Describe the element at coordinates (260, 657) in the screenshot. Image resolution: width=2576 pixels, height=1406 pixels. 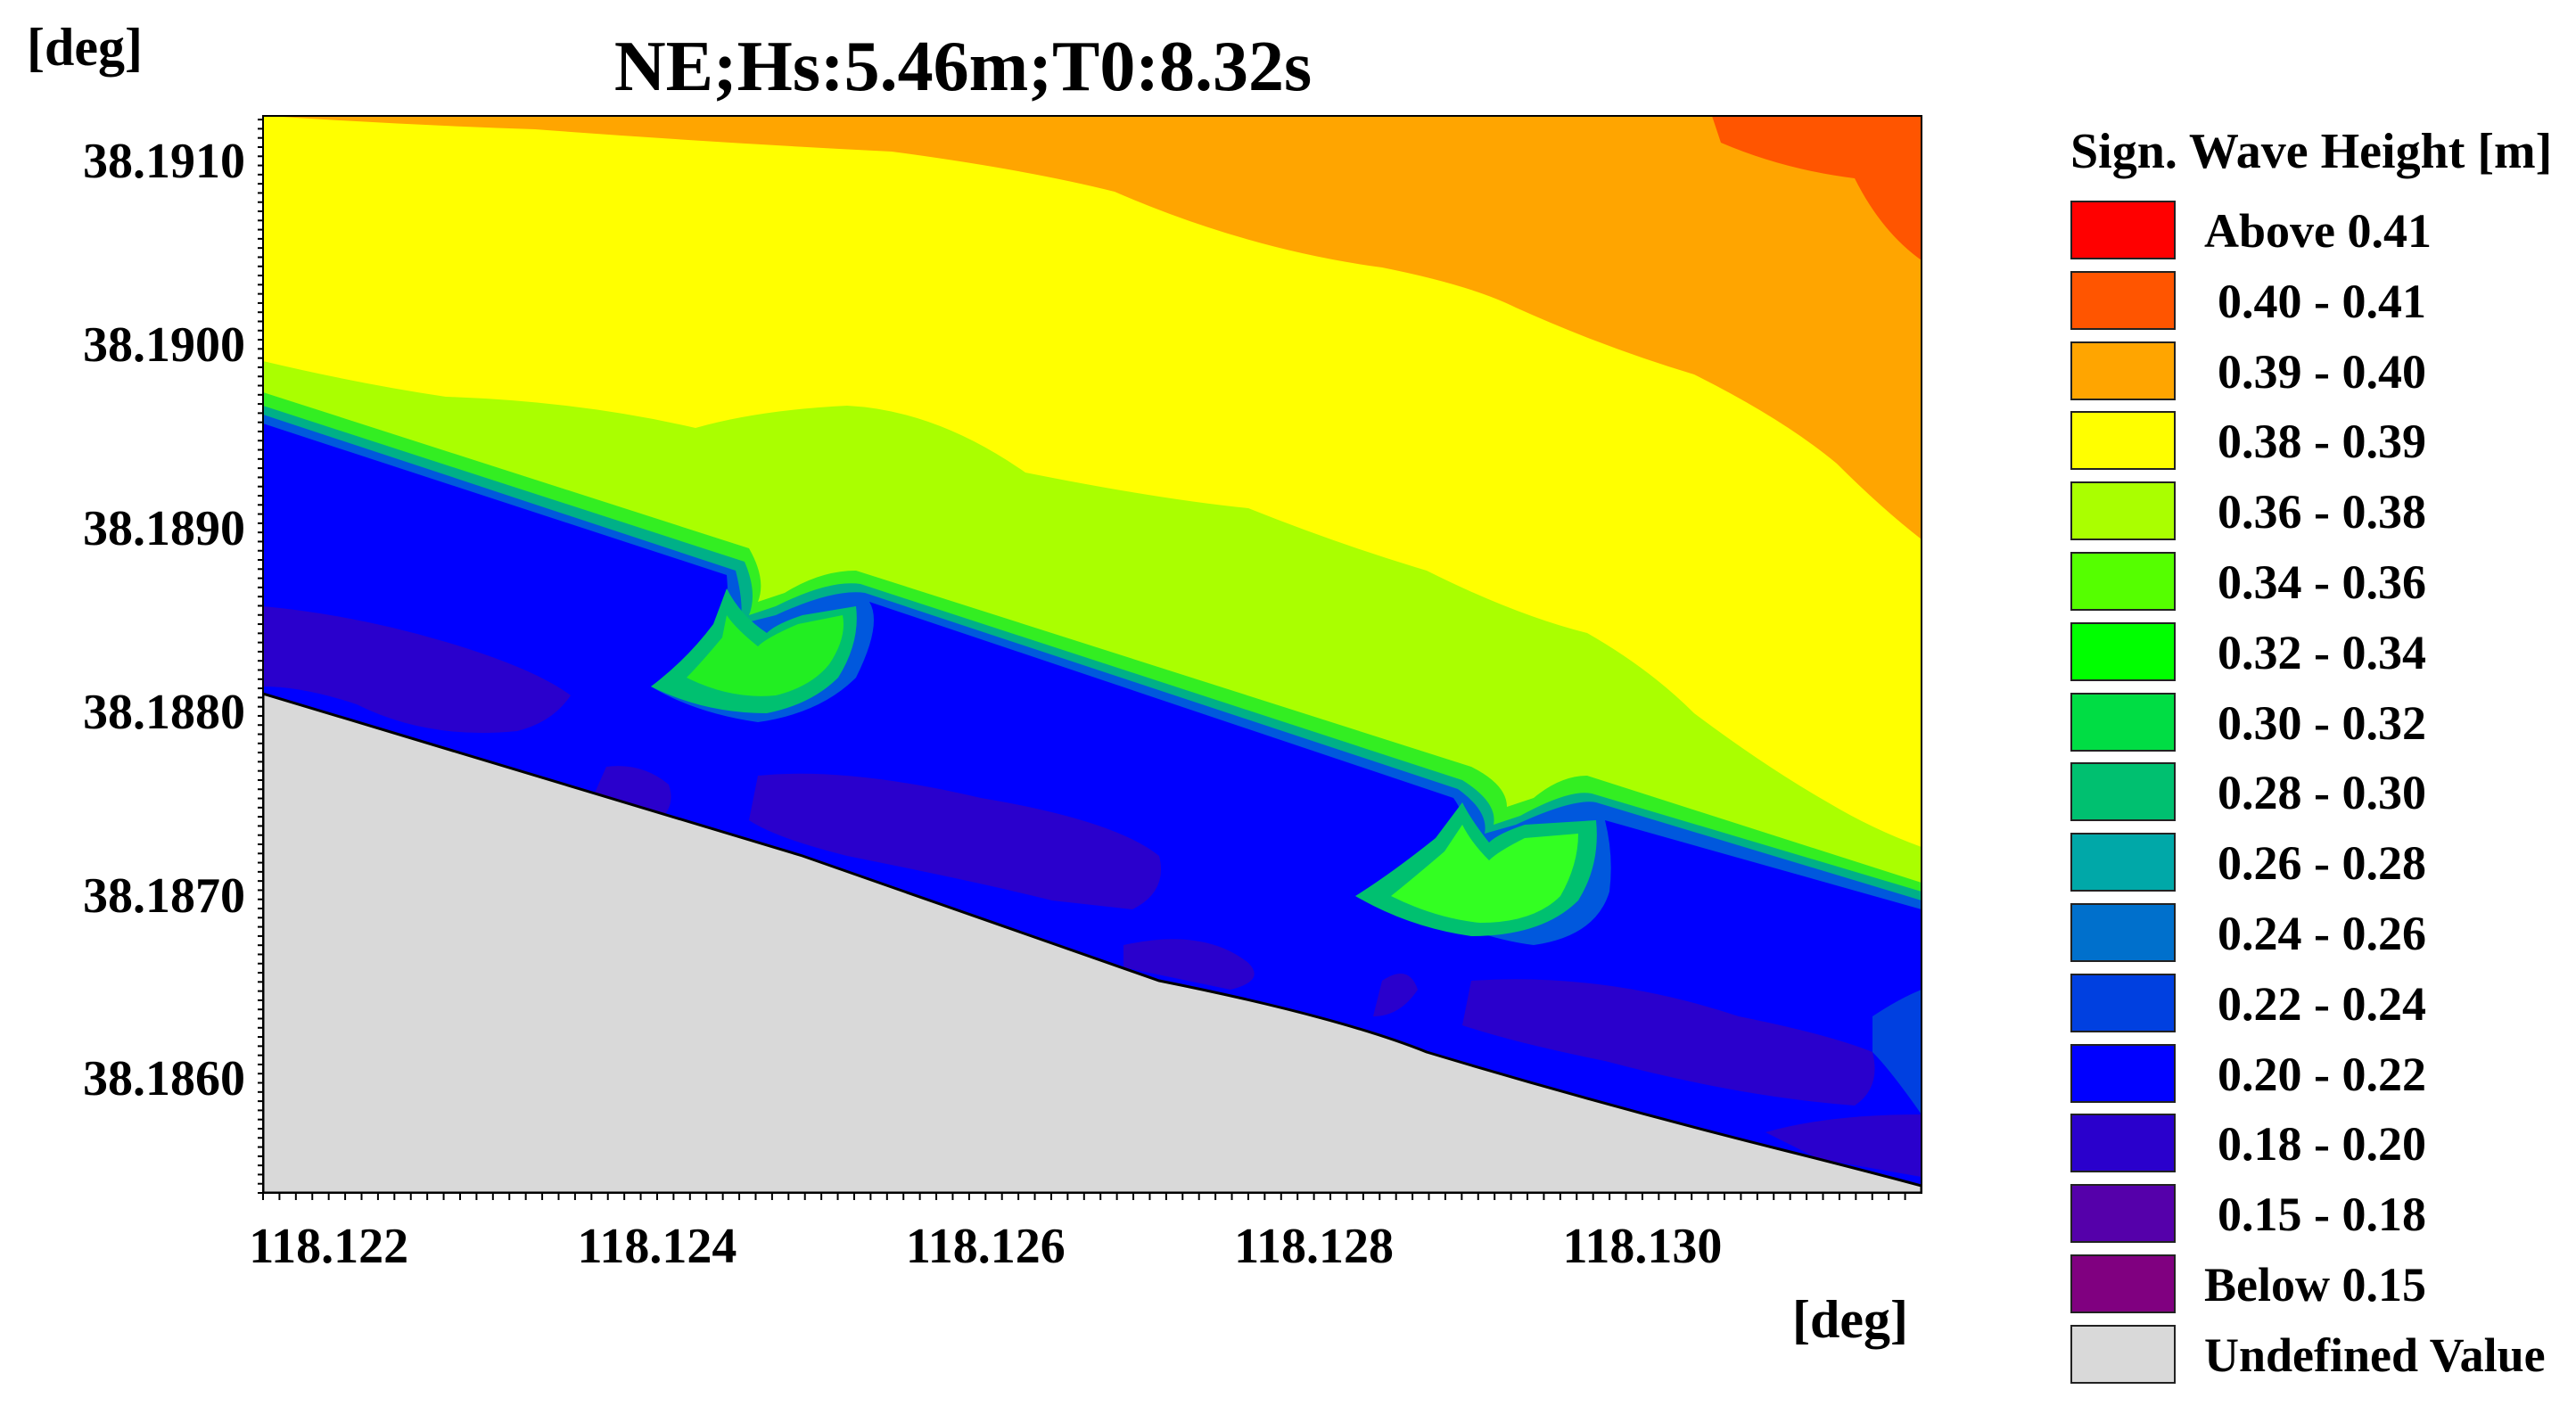
I see `y-axis-minor-ticks` at that location.